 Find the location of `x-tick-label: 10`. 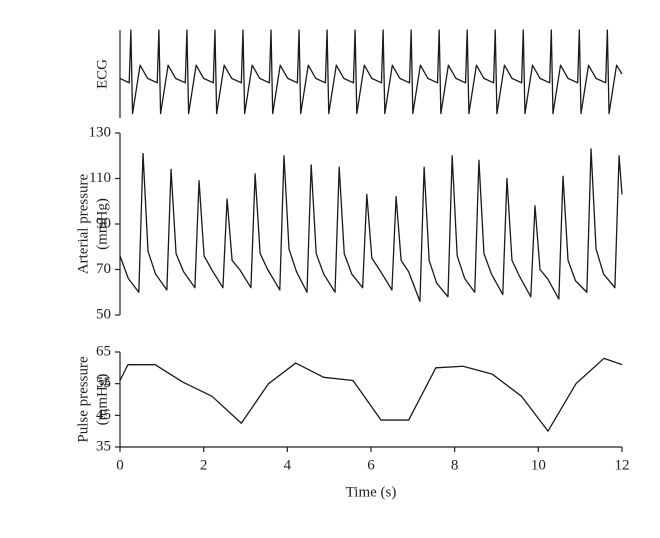

x-tick-label: 10 is located at coordinates (538, 465).